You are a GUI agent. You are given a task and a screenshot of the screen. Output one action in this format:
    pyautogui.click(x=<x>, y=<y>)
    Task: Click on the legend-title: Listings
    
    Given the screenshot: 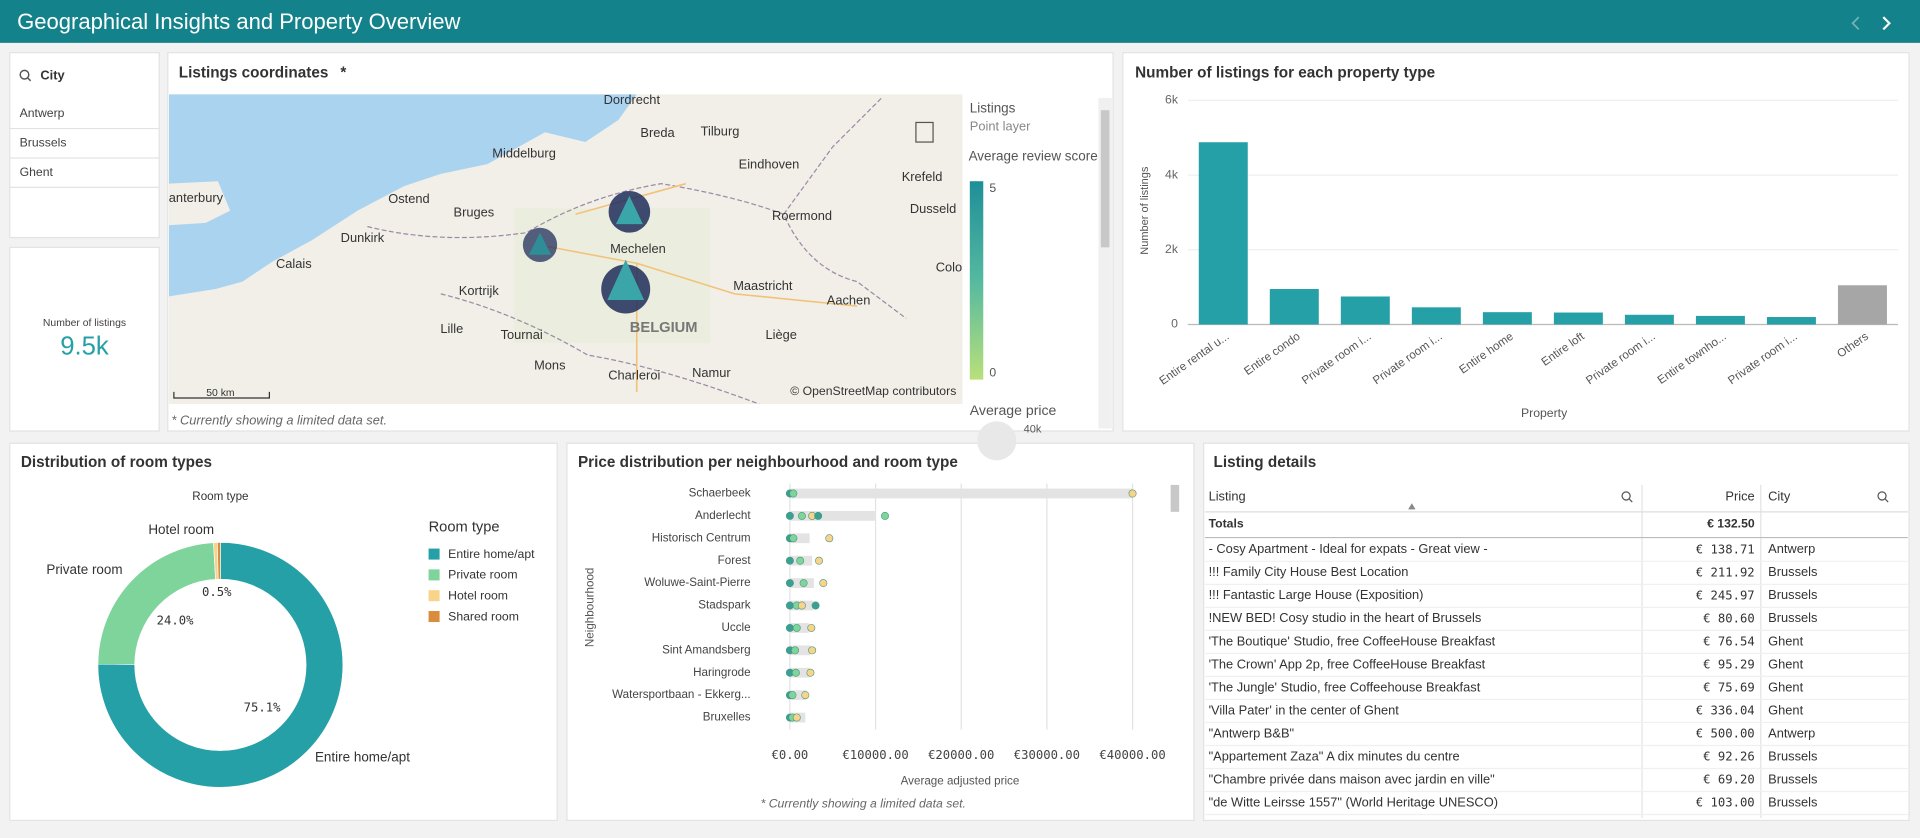 What is the action you would take?
    pyautogui.click(x=993, y=108)
    